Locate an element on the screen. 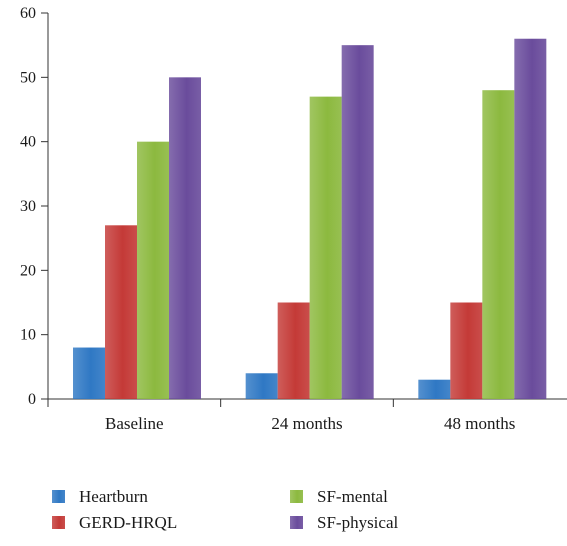  legend-label-sf-physical: SF-physical is located at coordinates (358, 522).